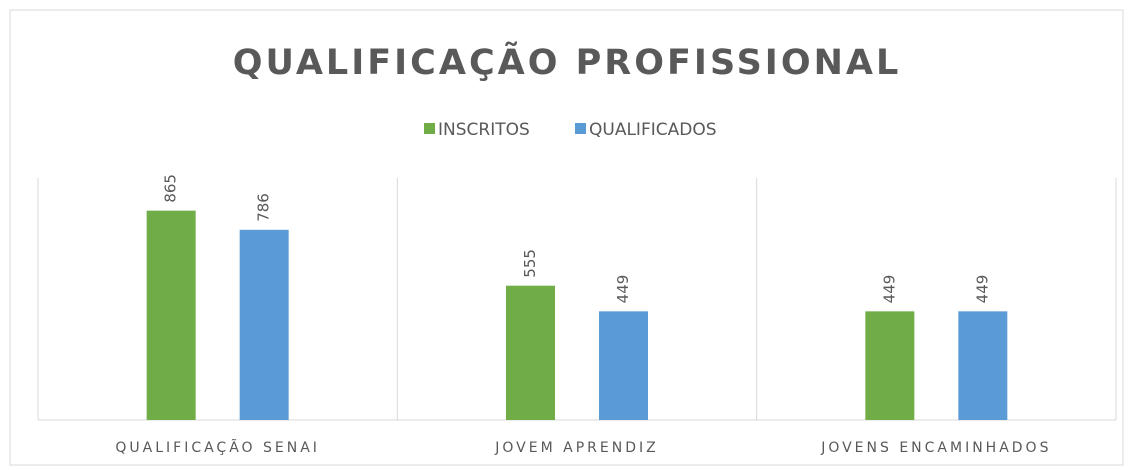 This screenshot has height=470, width=1134. I want to click on x-tick-label: JOVEM APRENDIZ, so click(576, 448).